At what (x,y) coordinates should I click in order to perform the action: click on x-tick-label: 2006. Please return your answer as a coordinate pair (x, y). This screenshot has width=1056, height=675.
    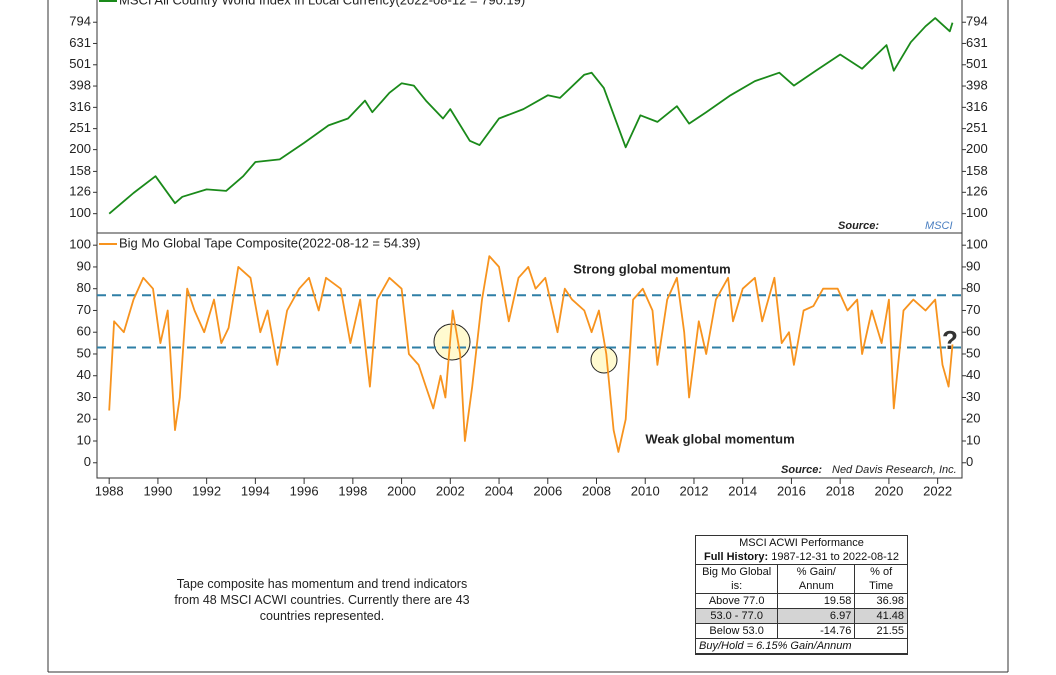
    Looking at the image, I should click on (547, 490).